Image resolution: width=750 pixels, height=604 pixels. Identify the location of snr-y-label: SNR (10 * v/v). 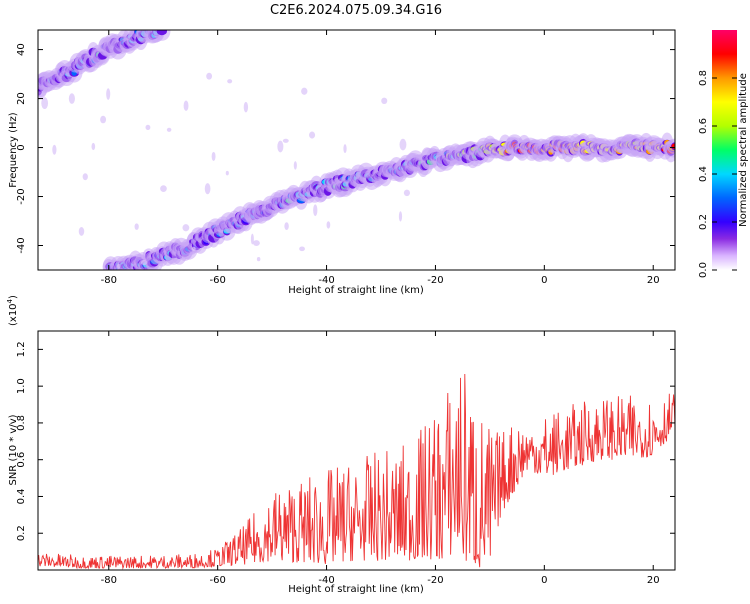
(13, 449).